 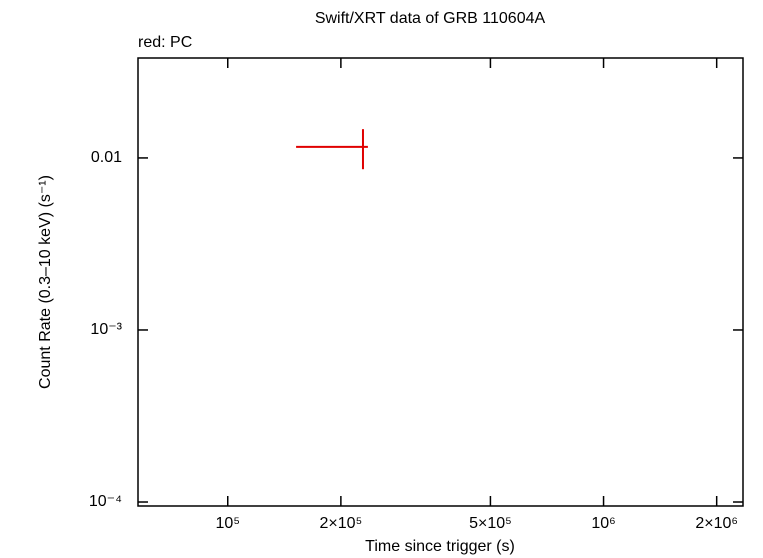 What do you see at coordinates (490, 523) in the screenshot?
I see `x-tick-label: 5×10⁵` at bounding box center [490, 523].